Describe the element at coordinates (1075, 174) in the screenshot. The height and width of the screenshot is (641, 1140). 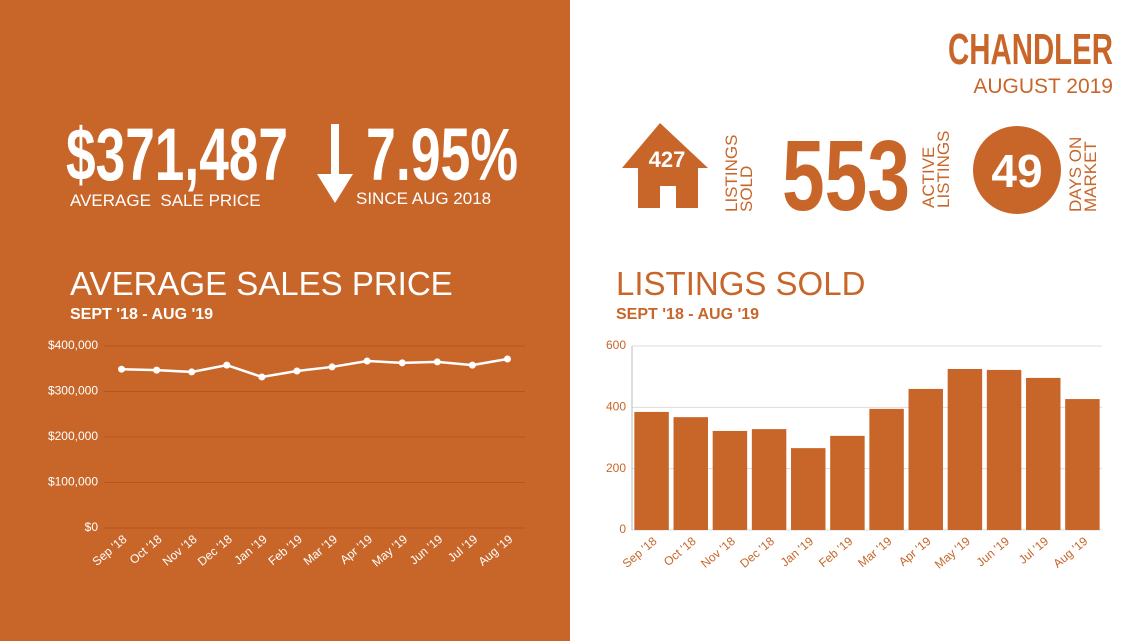
I see `days-on-market-label: DAYS ON` at that location.